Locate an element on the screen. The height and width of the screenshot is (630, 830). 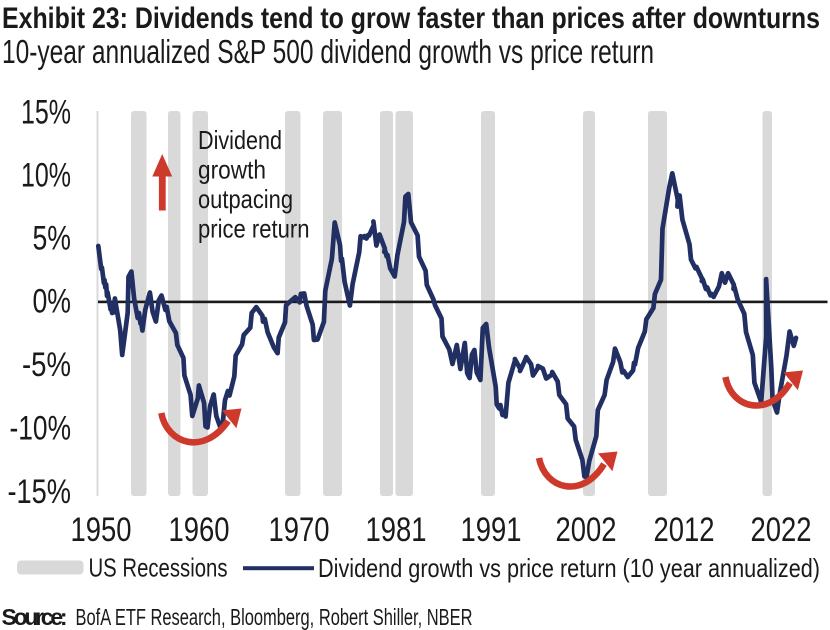
svg-text: -10% is located at coordinates (41, 429).